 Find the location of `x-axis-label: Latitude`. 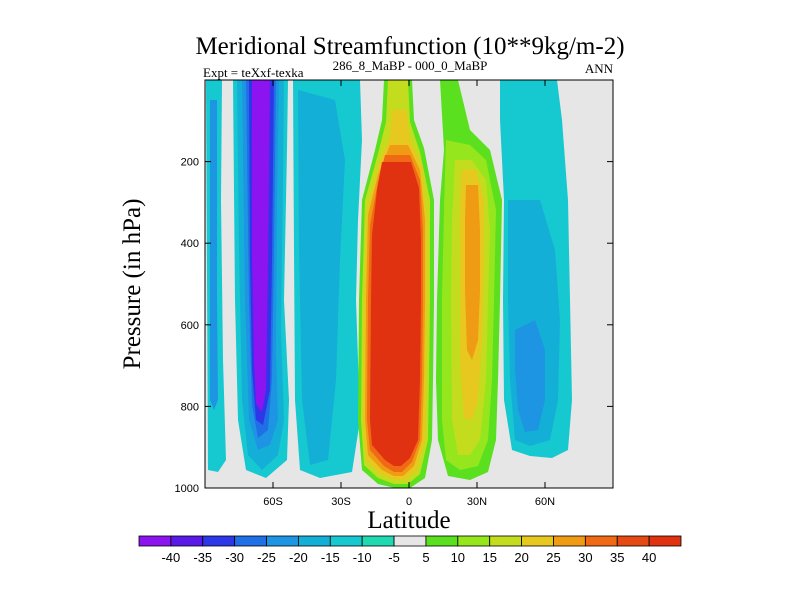

x-axis-label: Latitude is located at coordinates (408, 520).